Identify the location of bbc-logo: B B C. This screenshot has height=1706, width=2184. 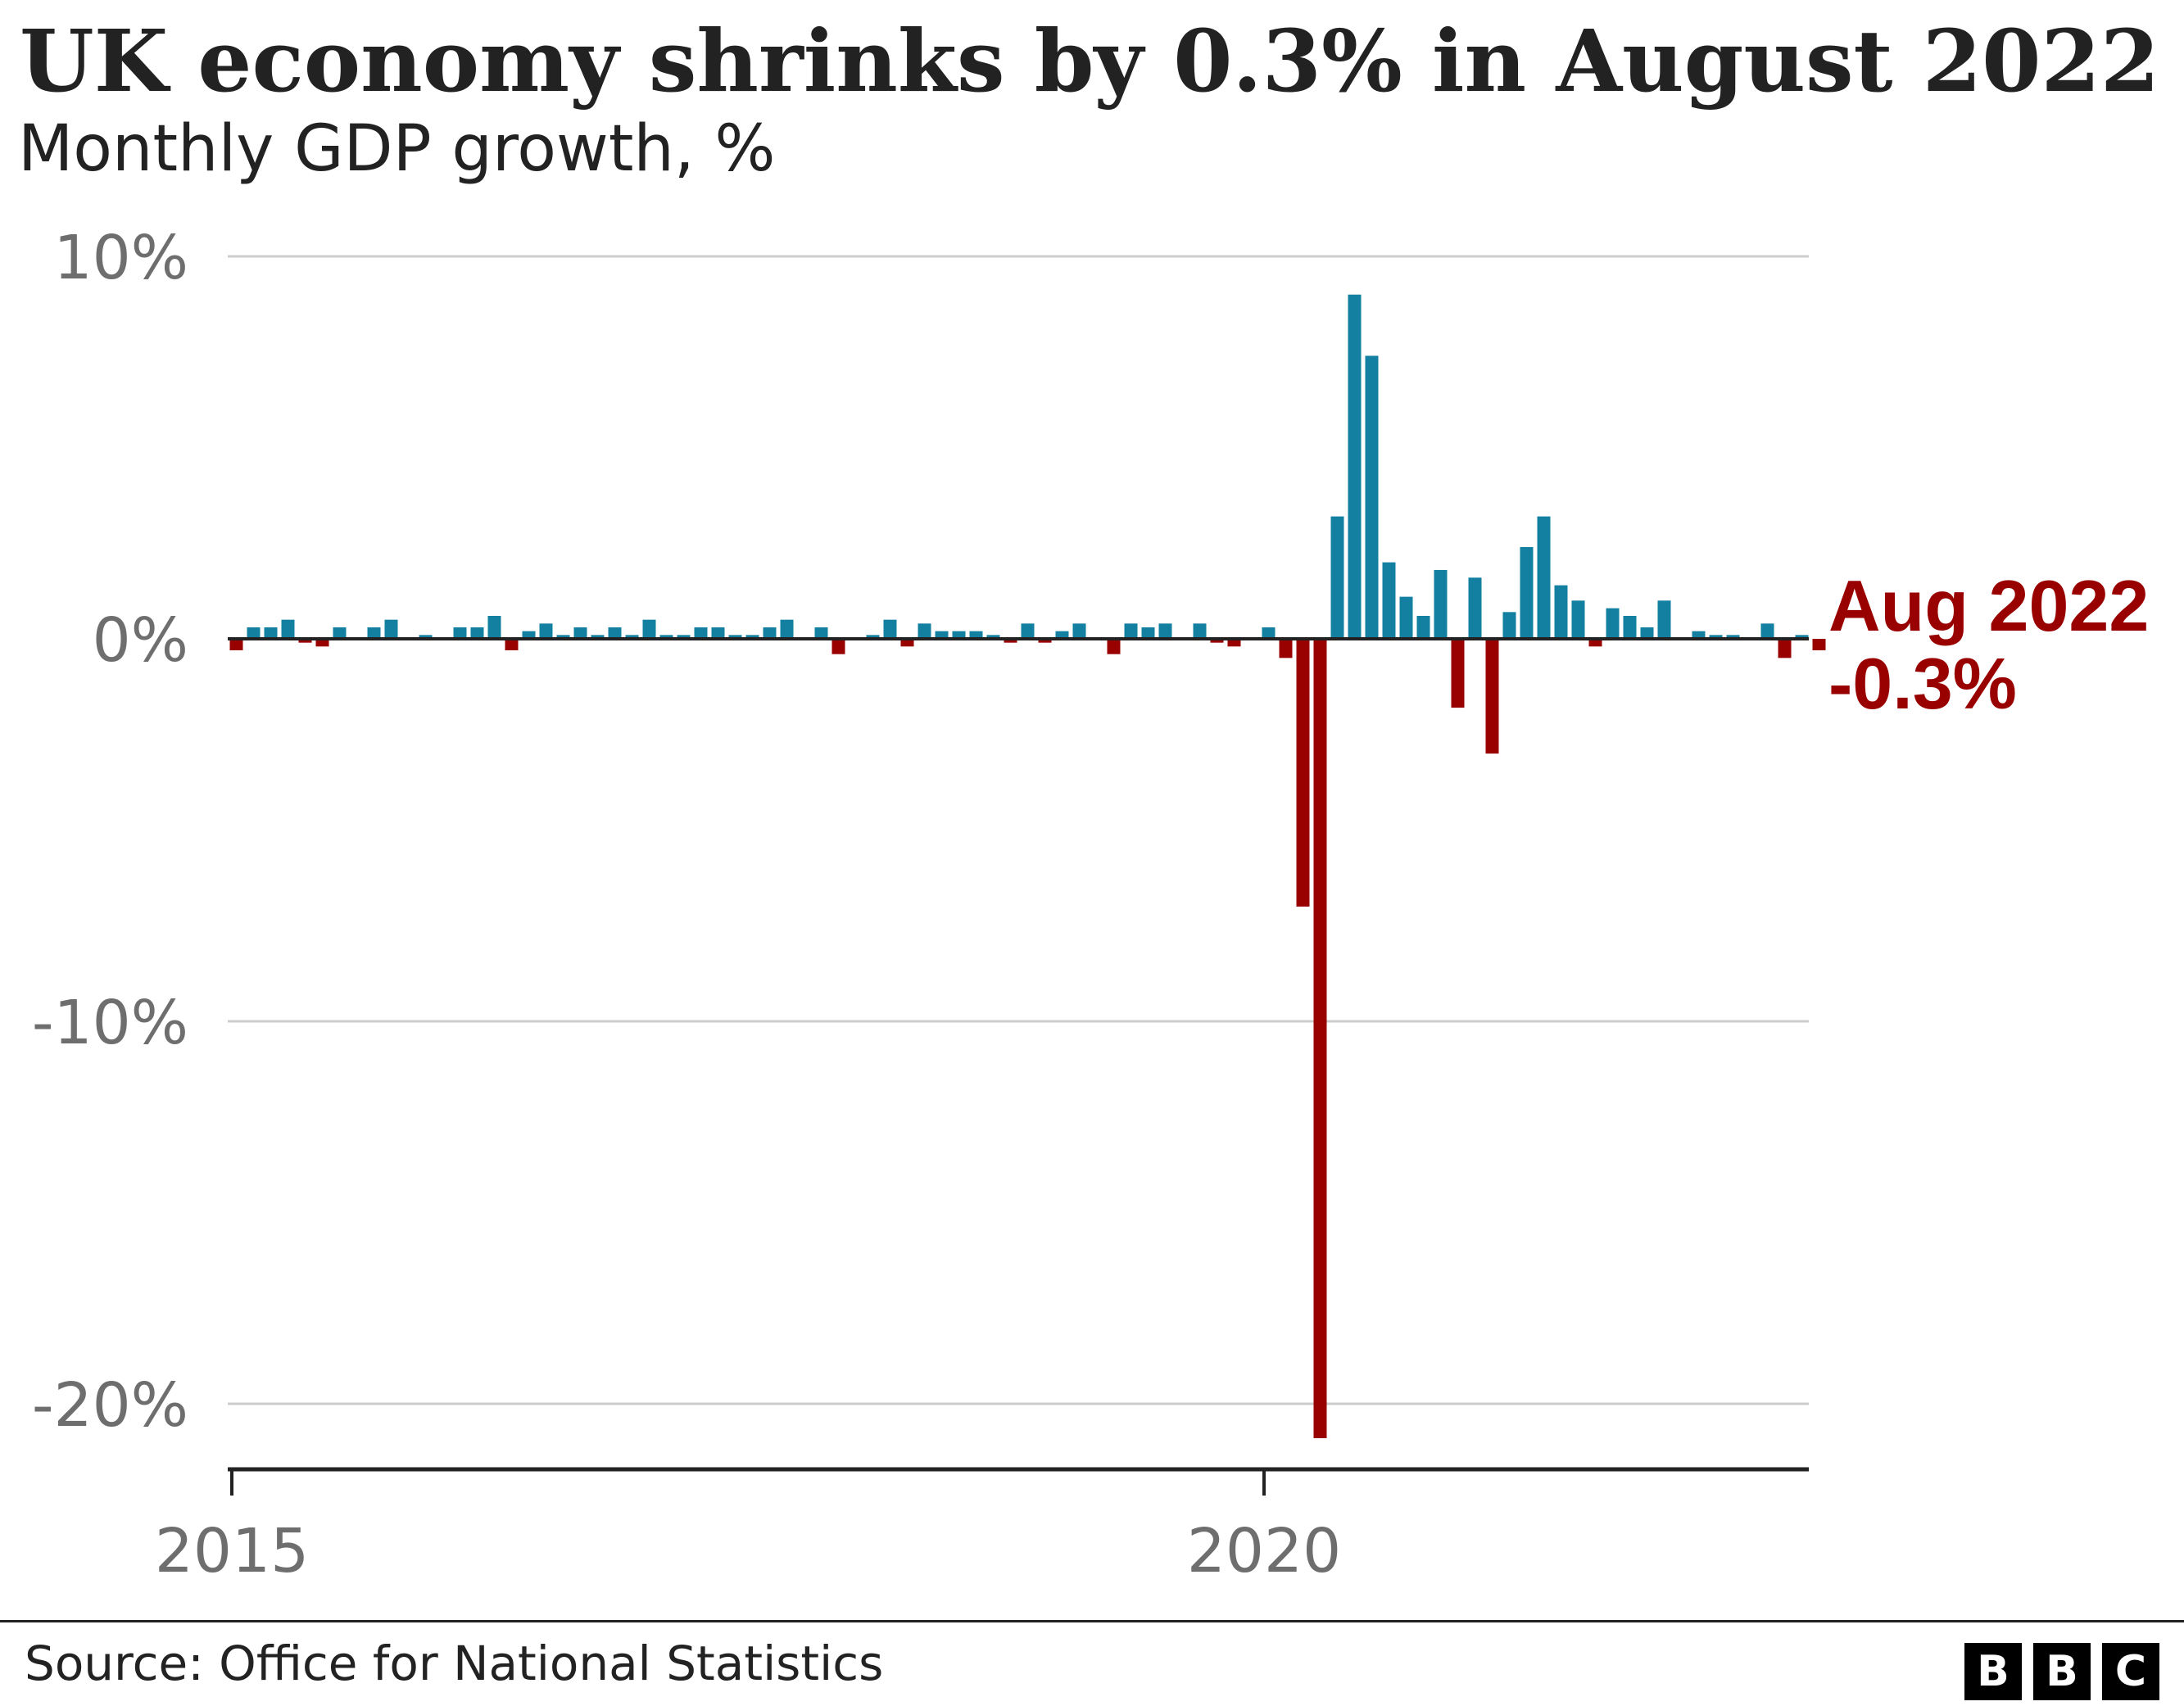
(2061, 1671).